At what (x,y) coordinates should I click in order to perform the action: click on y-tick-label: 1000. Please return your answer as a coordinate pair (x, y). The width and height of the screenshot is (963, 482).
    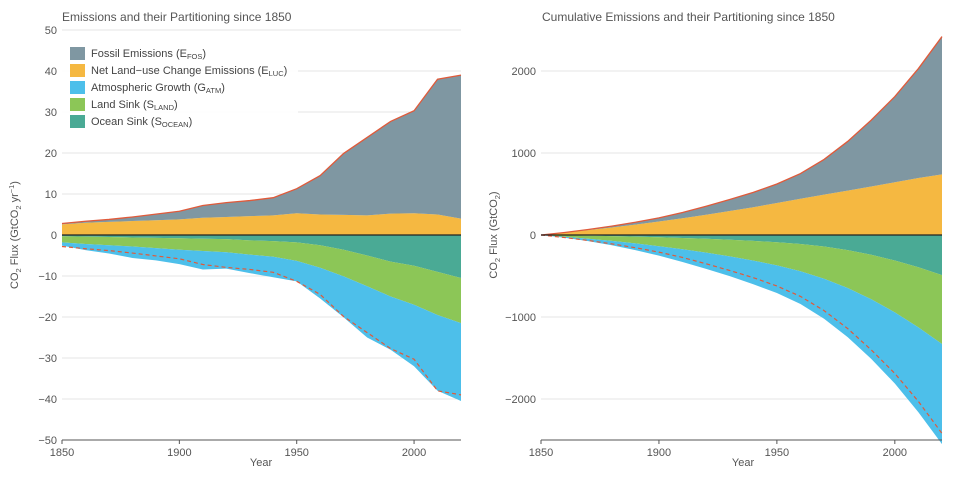
    Looking at the image, I should click on (524, 154).